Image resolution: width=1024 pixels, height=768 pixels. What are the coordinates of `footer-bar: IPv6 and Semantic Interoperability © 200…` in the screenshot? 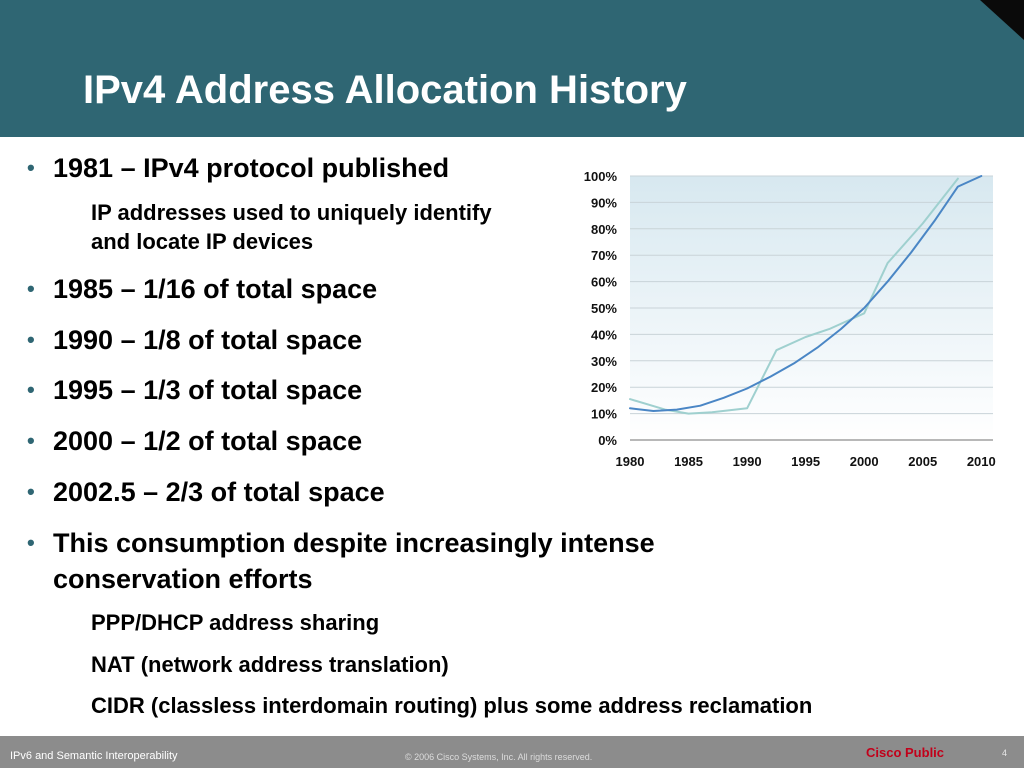 It's located at (512, 752).